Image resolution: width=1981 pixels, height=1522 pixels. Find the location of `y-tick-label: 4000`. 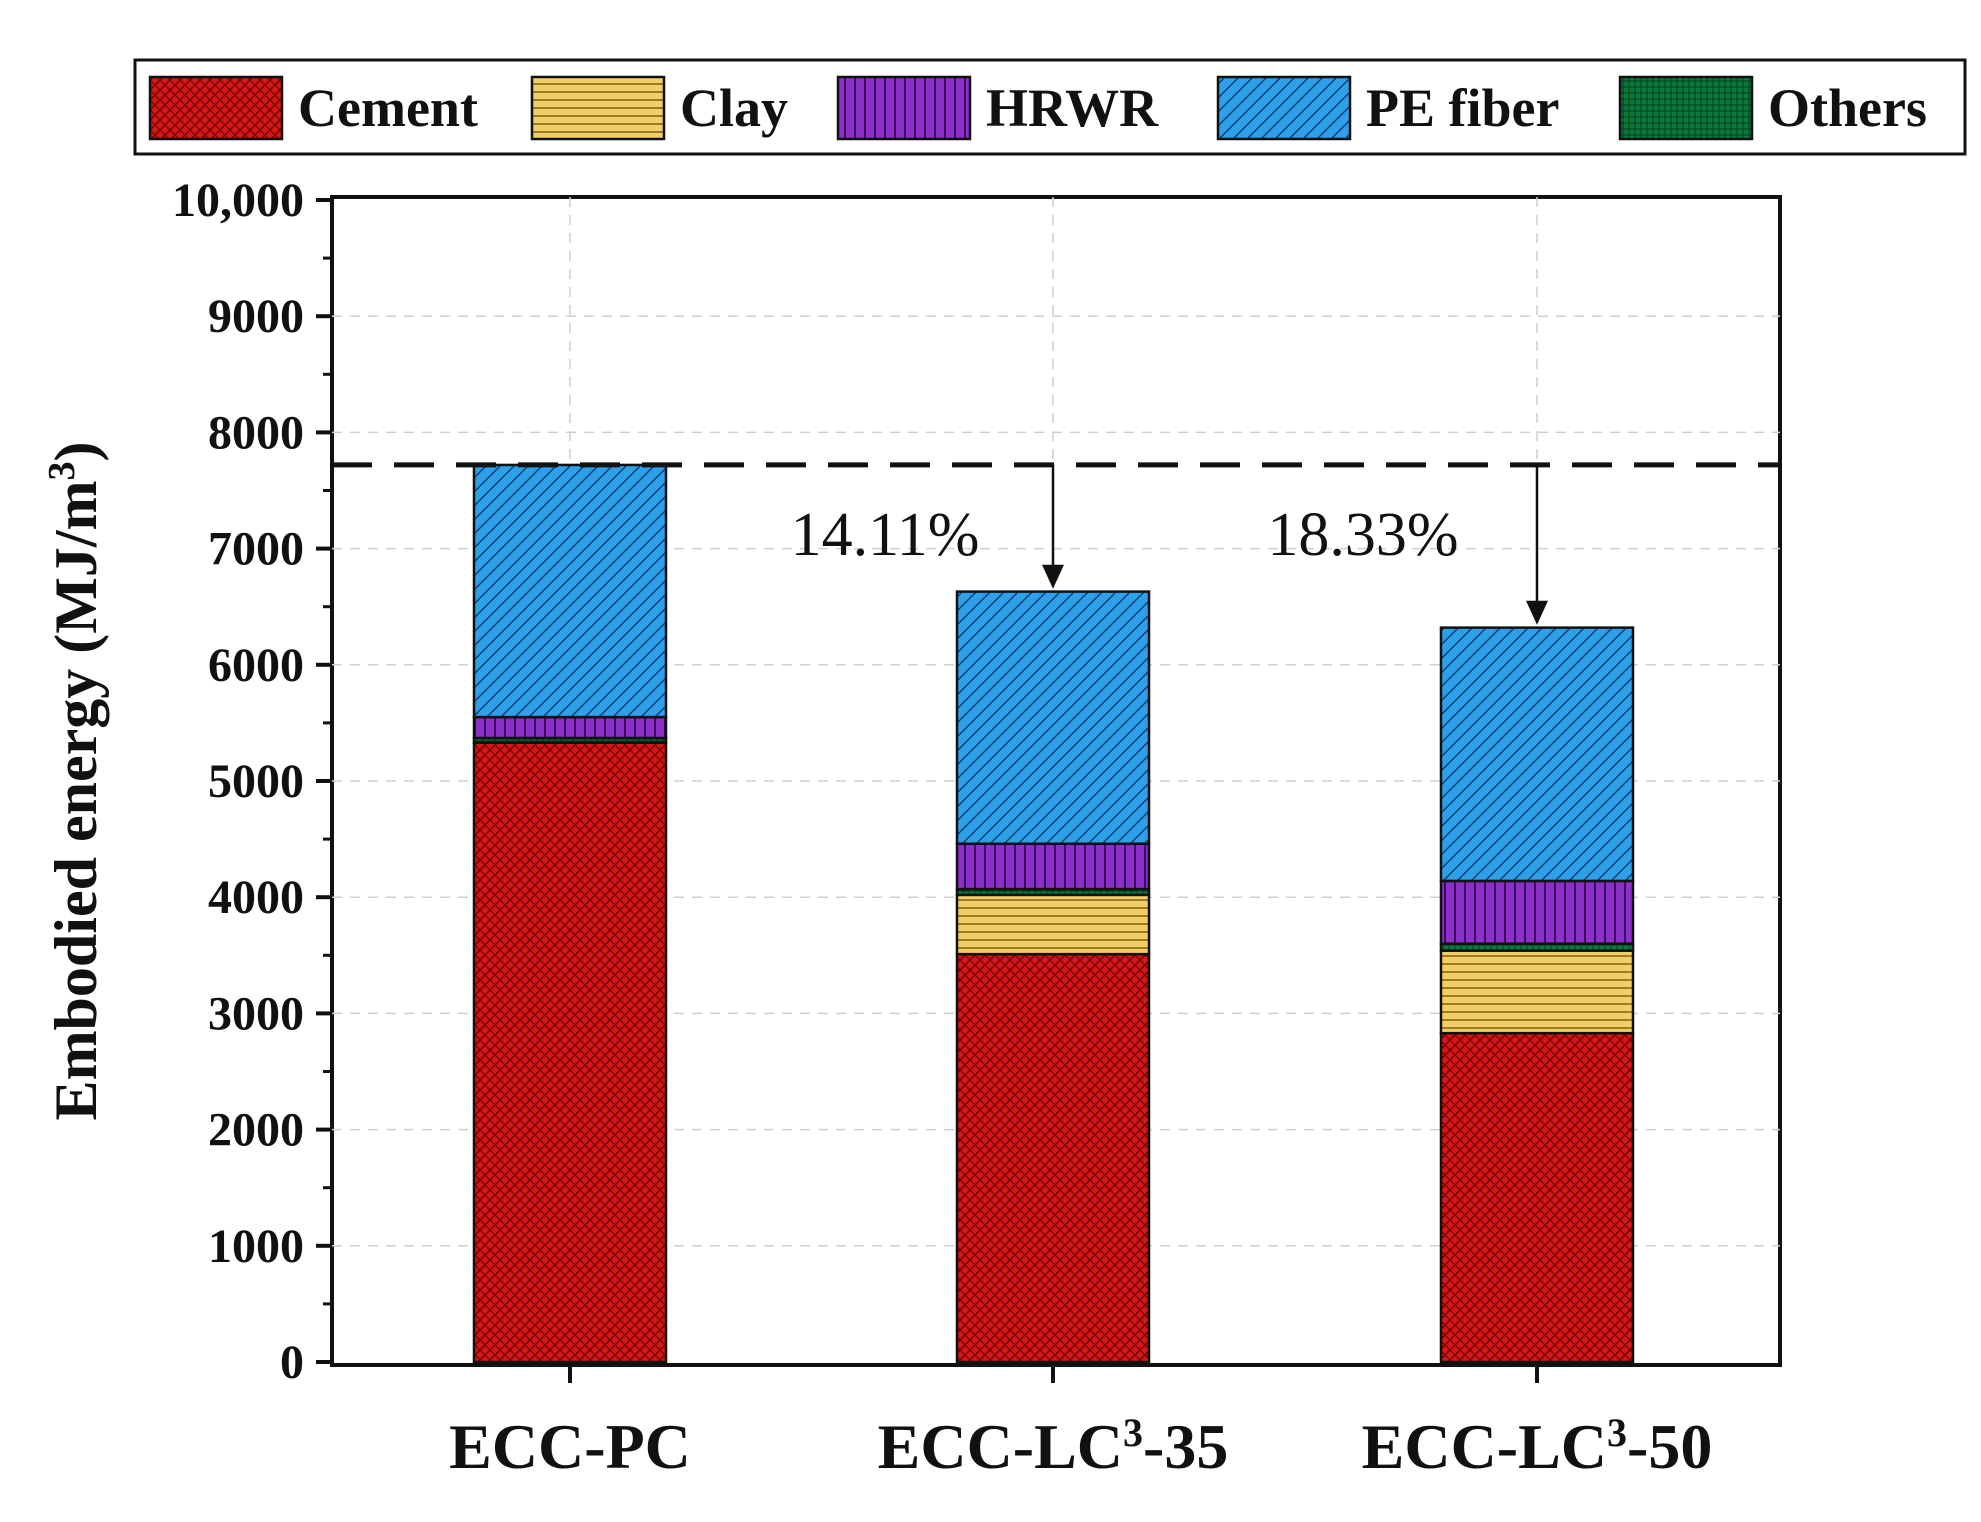

y-tick-label: 4000 is located at coordinates (256, 897).